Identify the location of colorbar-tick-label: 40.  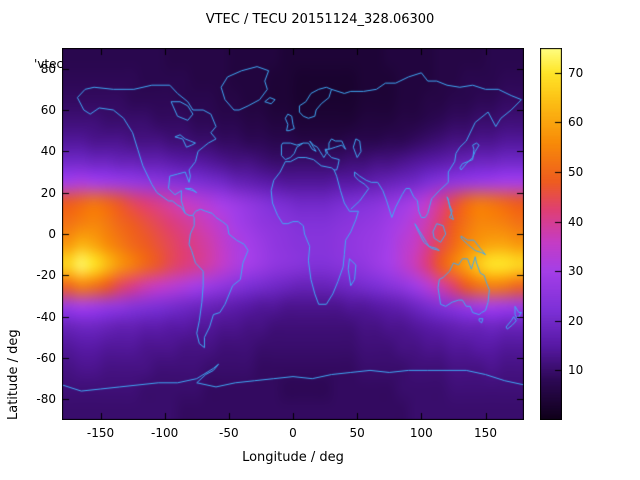
(576, 221).